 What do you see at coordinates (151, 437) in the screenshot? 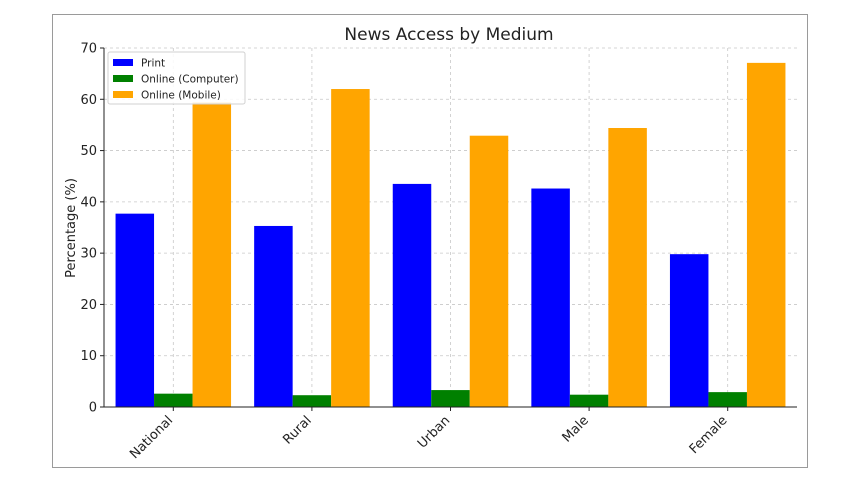
I see `x-tick-label: National` at bounding box center [151, 437].